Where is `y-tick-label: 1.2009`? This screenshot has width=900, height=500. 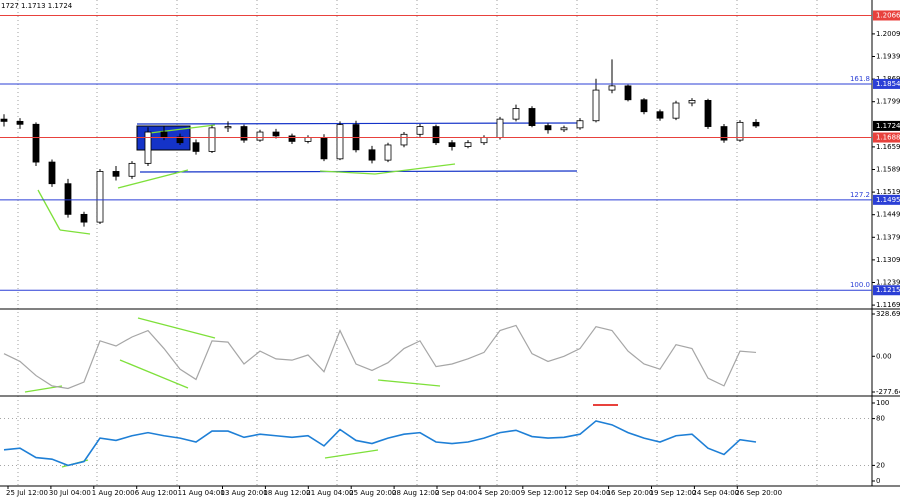
y-tick-label: 1.2009 is located at coordinates (888, 34).